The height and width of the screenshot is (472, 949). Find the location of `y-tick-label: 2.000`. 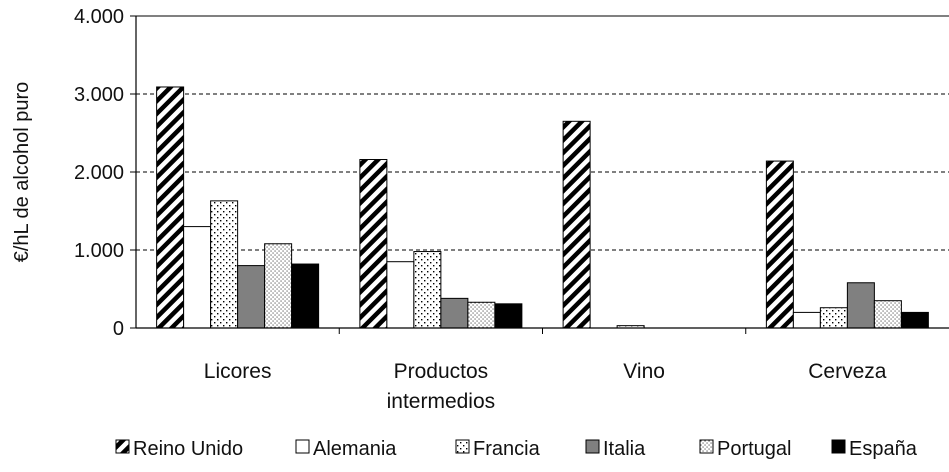

y-tick-label: 2.000 is located at coordinates (99, 173).